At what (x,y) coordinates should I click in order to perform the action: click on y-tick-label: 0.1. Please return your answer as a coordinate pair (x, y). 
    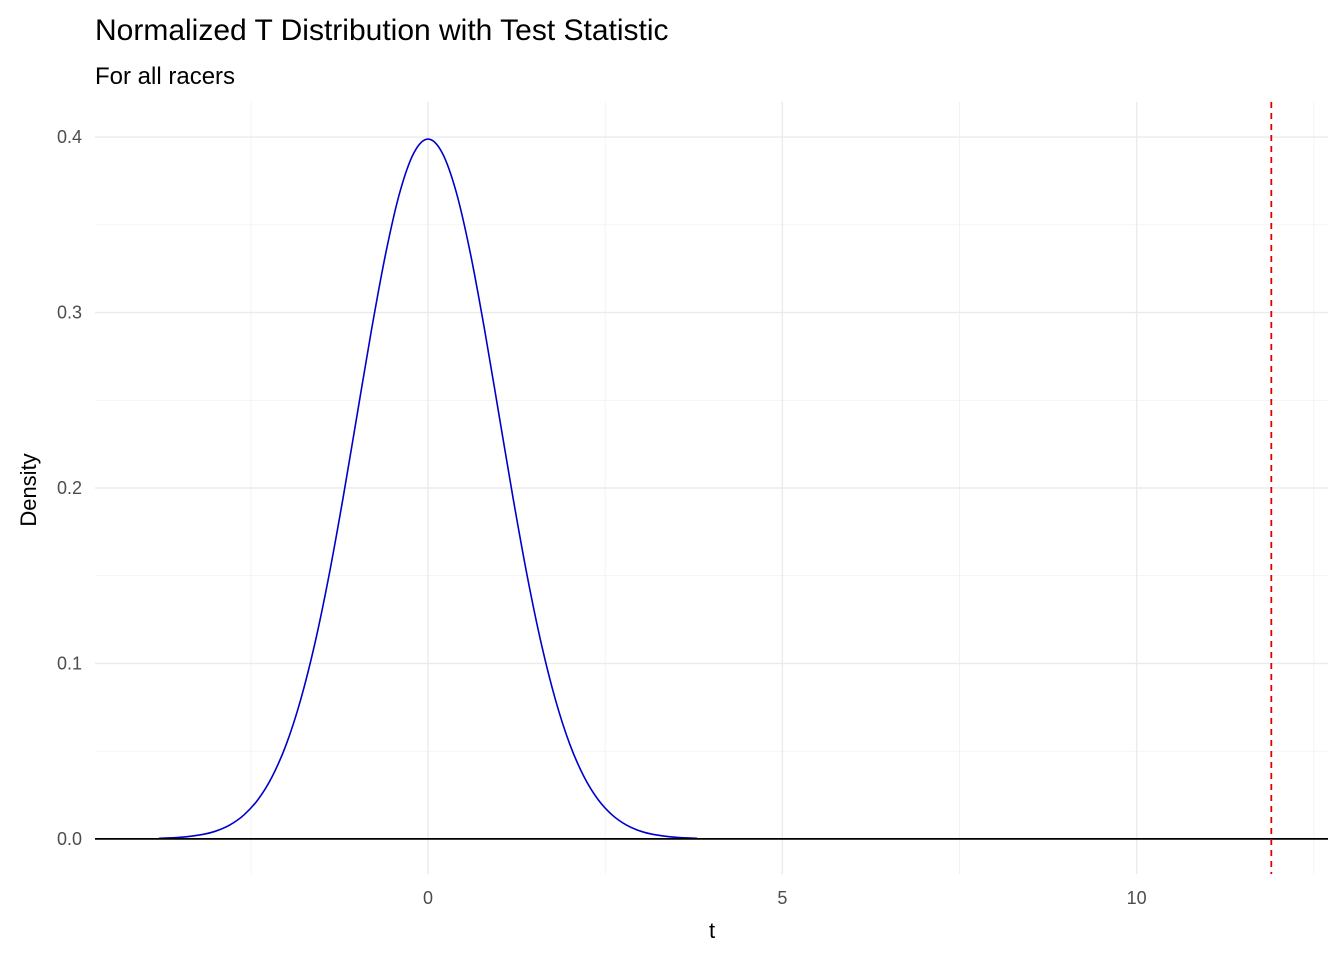
    Looking at the image, I should click on (69, 663).